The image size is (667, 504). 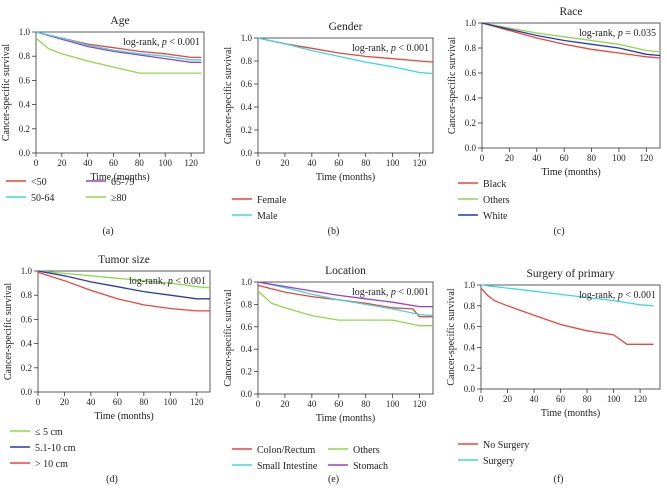 What do you see at coordinates (346, 27) in the screenshot?
I see `chart-title: Gender` at bounding box center [346, 27].